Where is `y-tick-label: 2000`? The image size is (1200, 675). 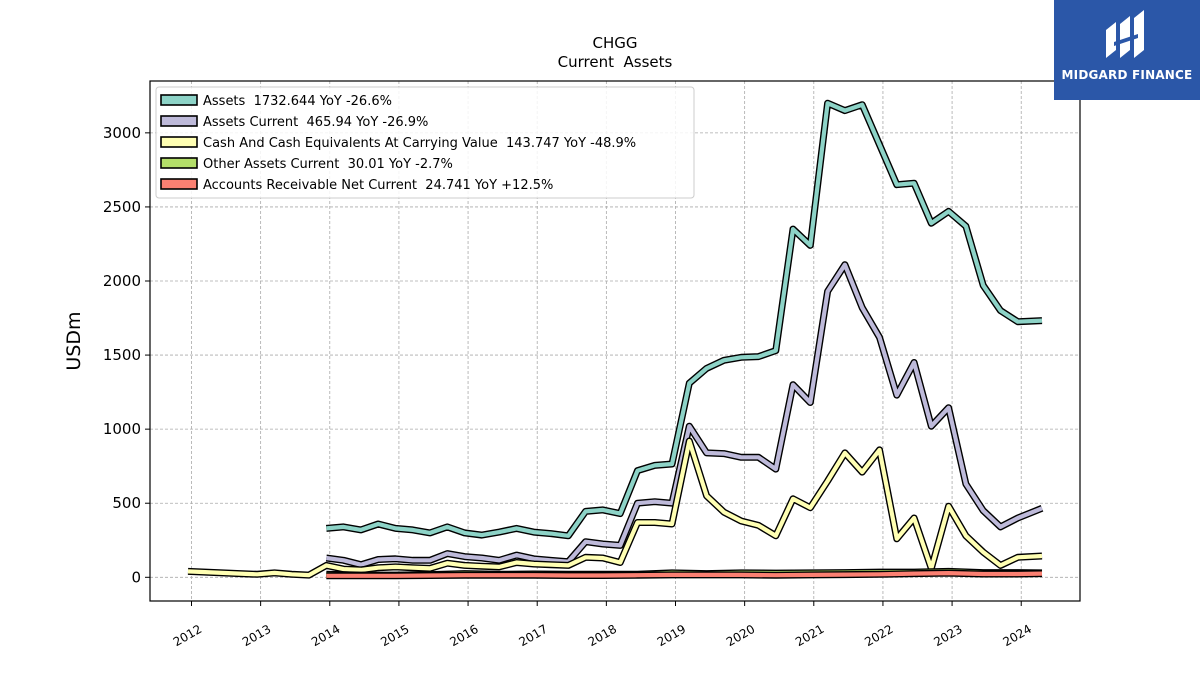 y-tick-label: 2000 is located at coordinates (122, 281).